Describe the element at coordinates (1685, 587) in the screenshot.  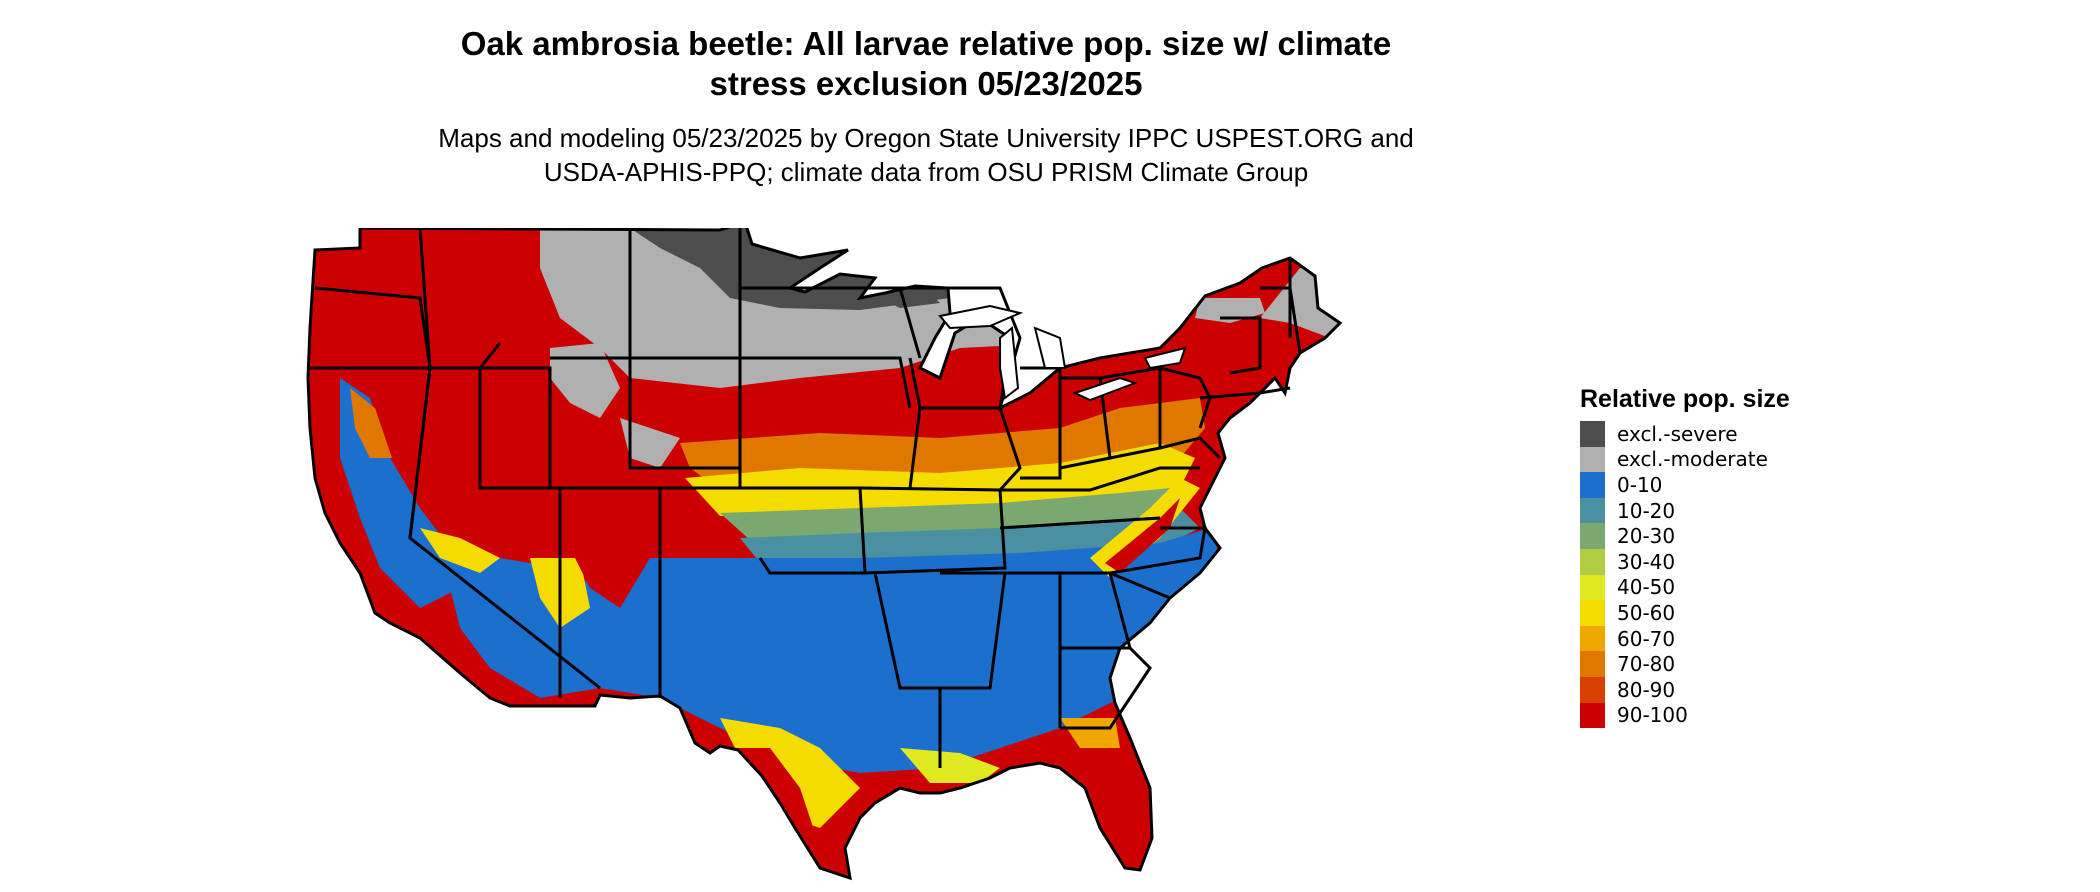
I see `legend-item: 40-50` at that location.